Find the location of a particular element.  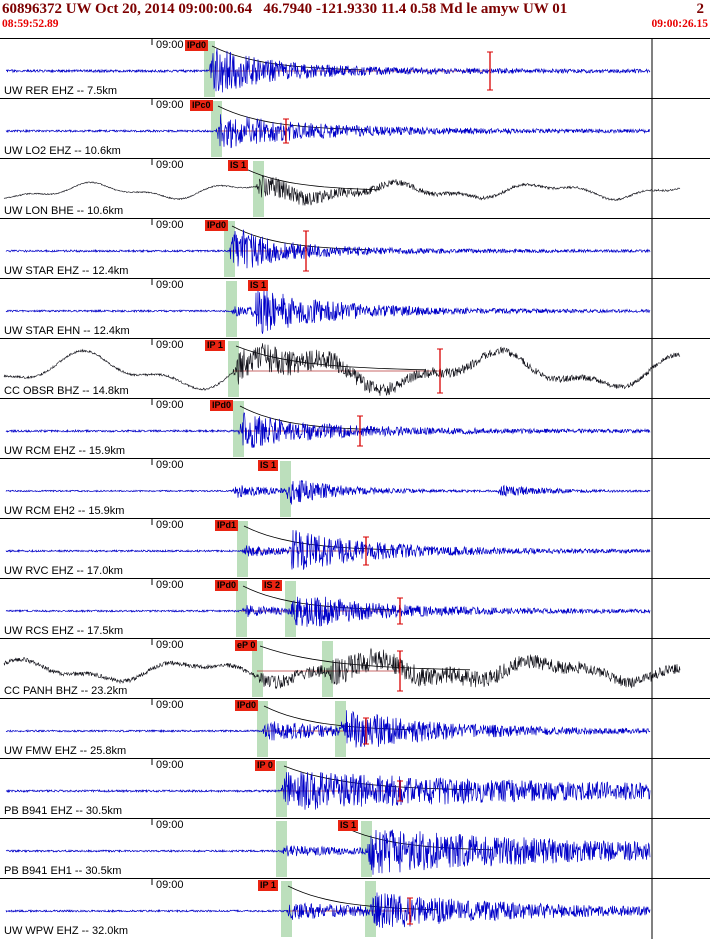

pick-flag: IP 0 is located at coordinates (265, 765).